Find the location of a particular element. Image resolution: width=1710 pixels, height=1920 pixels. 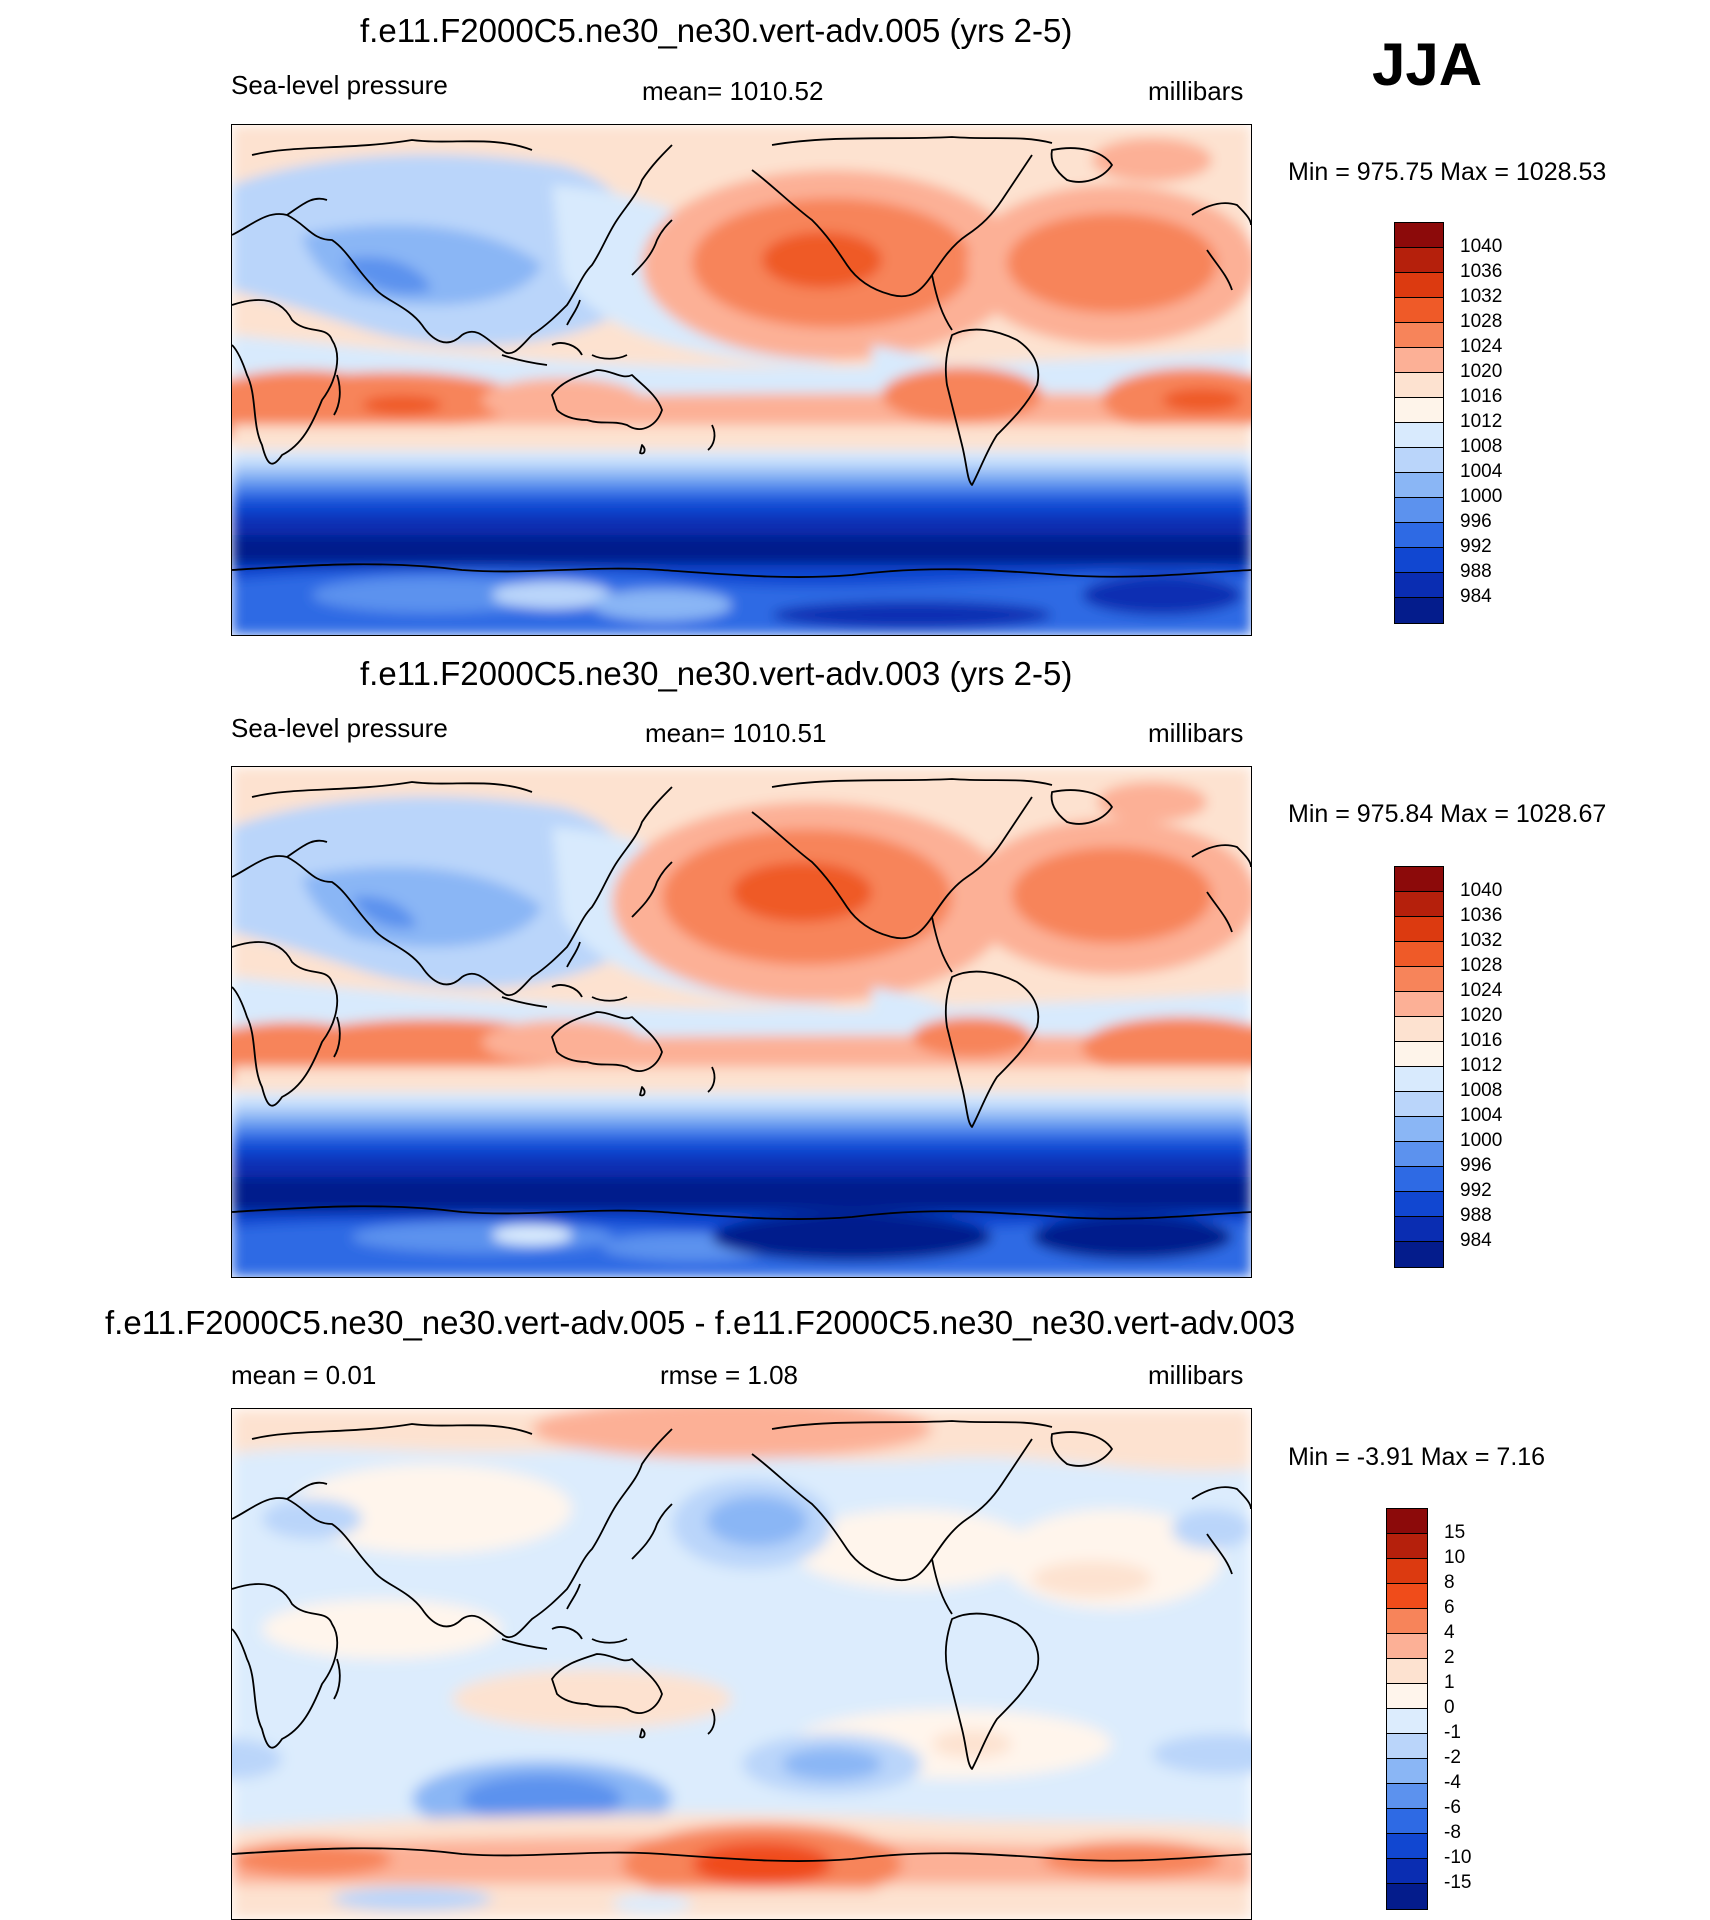

colorbar-tick-label: 1000 is located at coordinates (1481, 496).